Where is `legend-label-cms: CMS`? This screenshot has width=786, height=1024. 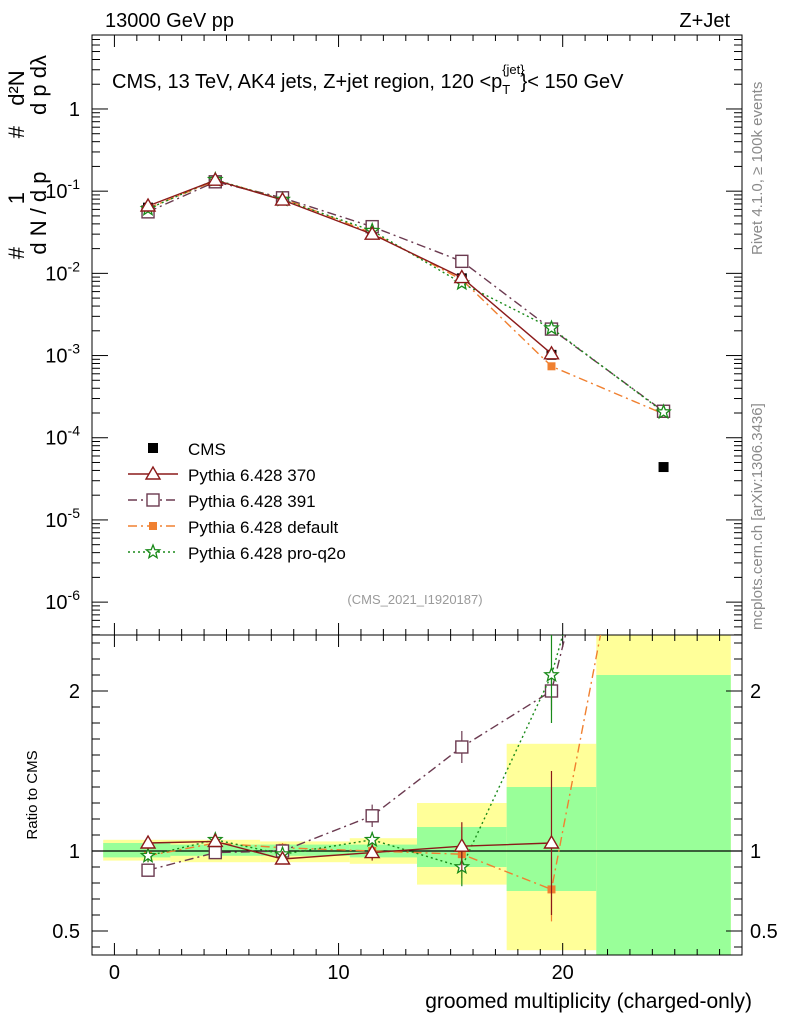
legend-label-cms: CMS is located at coordinates (207, 449).